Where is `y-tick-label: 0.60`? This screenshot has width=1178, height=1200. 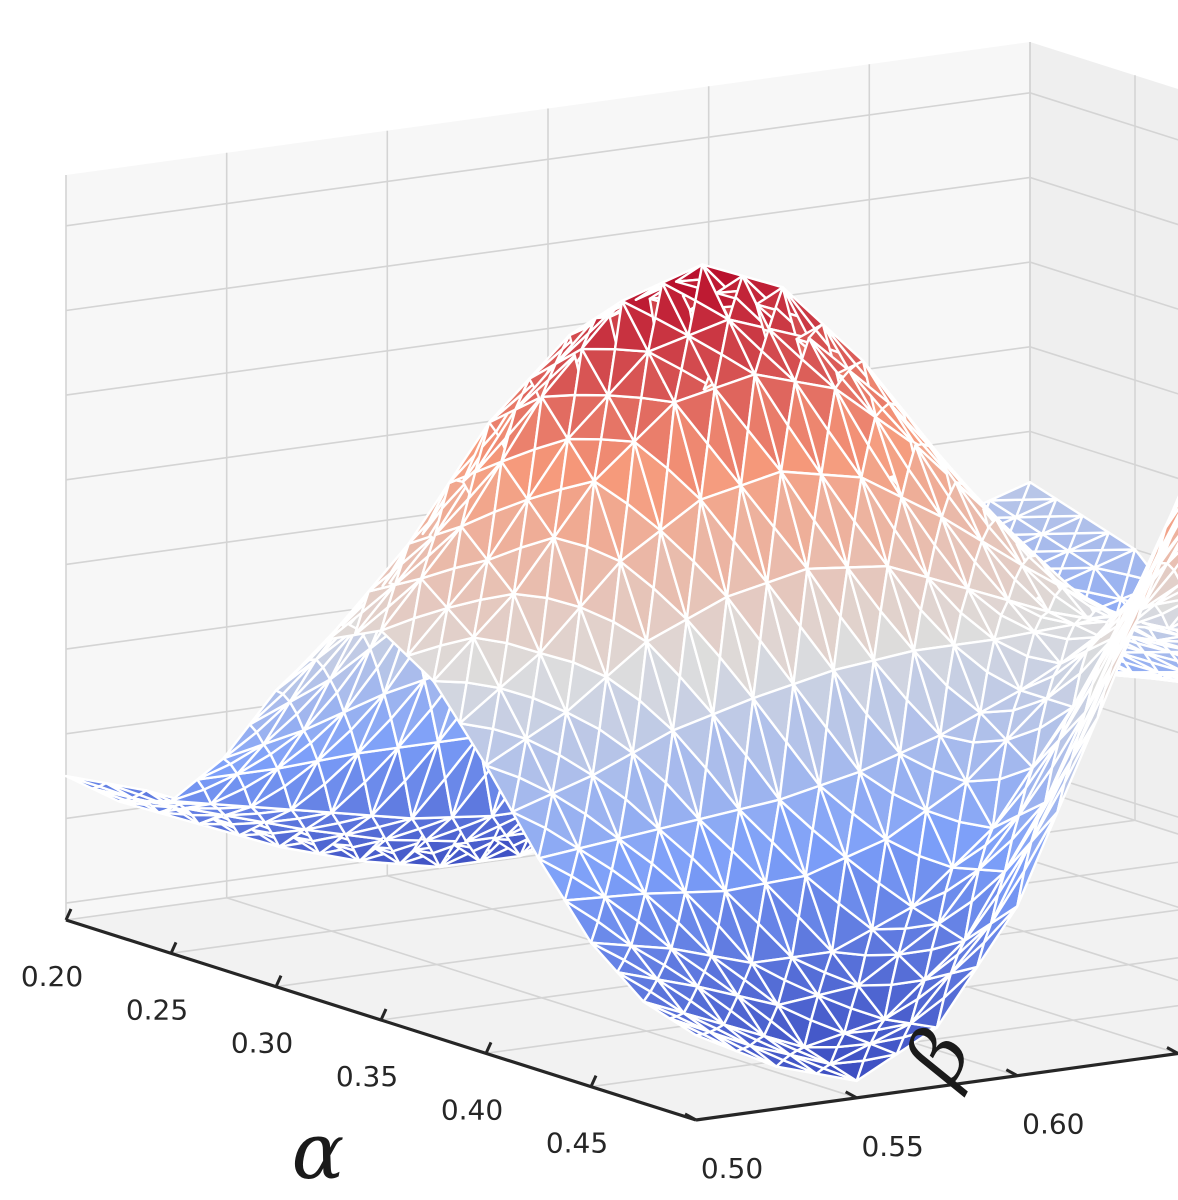
y-tick-label: 0.60 is located at coordinates (1053, 1124).